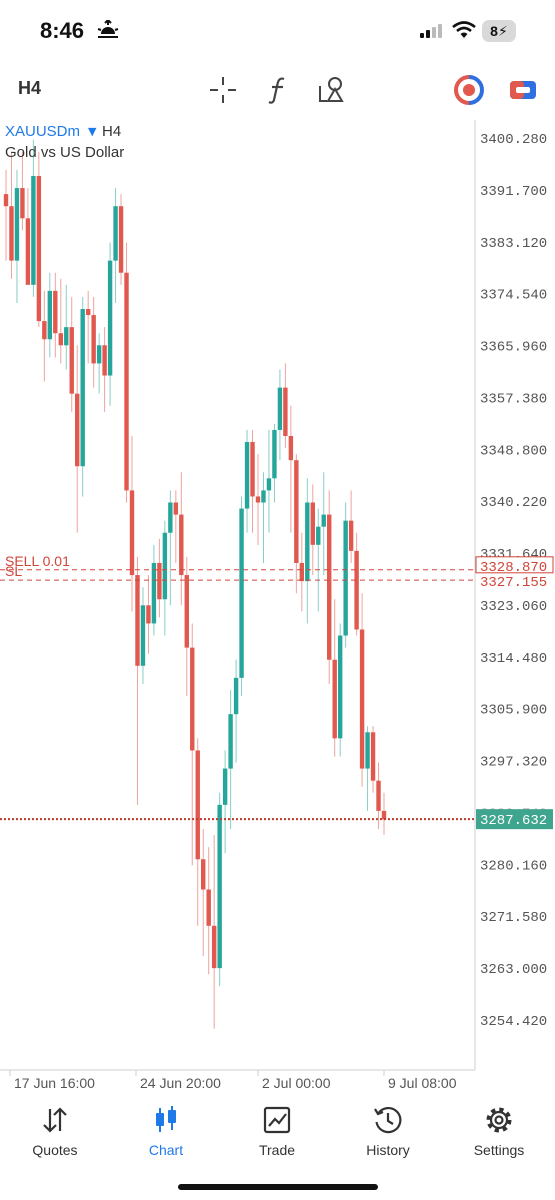  I want to click on stop-loss-price-label: 3327.155, so click(513, 583).